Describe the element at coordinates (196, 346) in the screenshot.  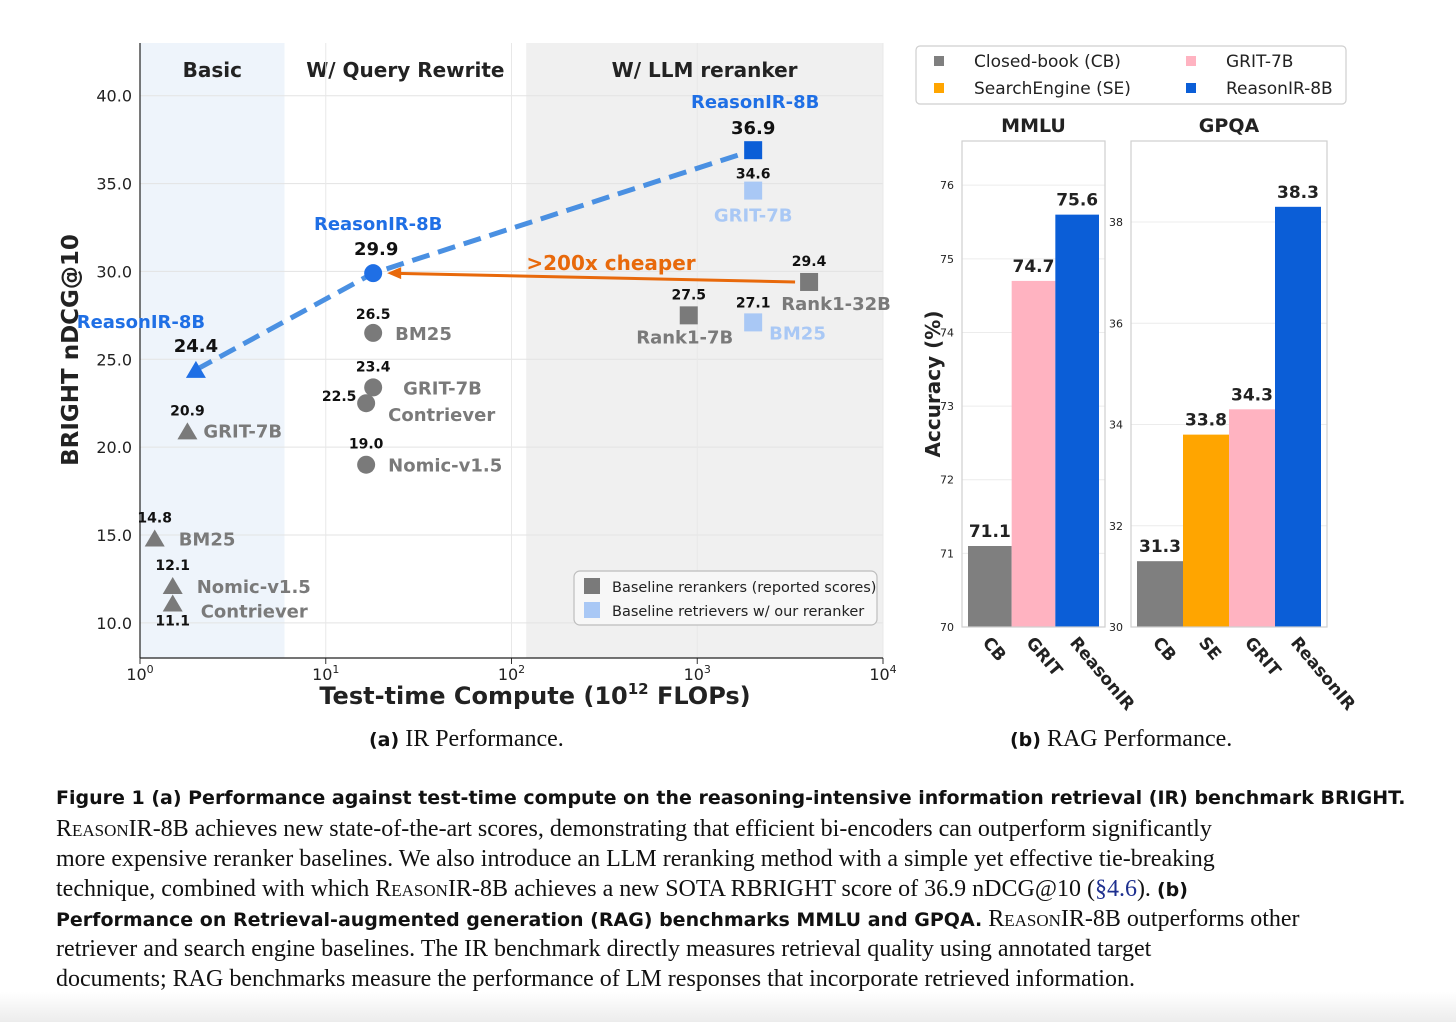
I see `value-label: 24.4` at that location.